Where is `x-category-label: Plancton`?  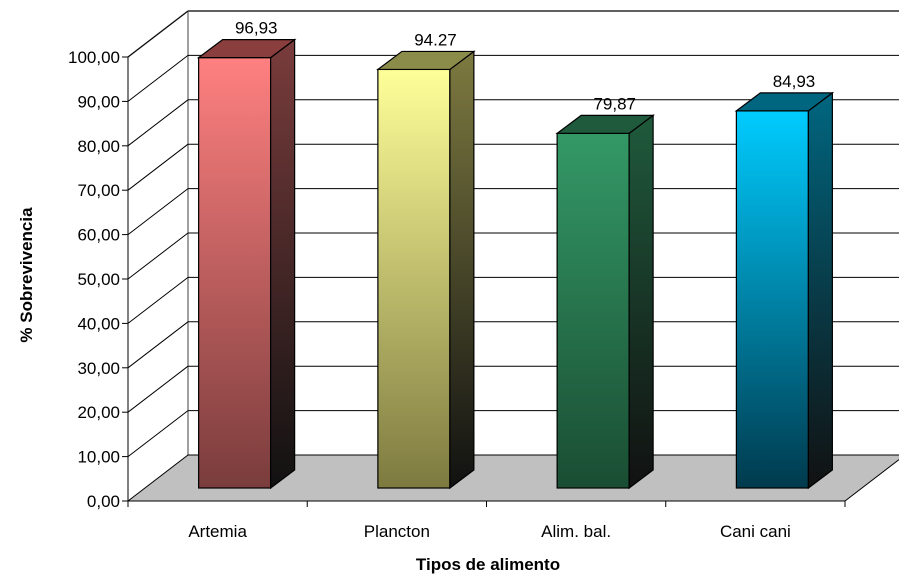 x-category-label: Plancton is located at coordinates (397, 531).